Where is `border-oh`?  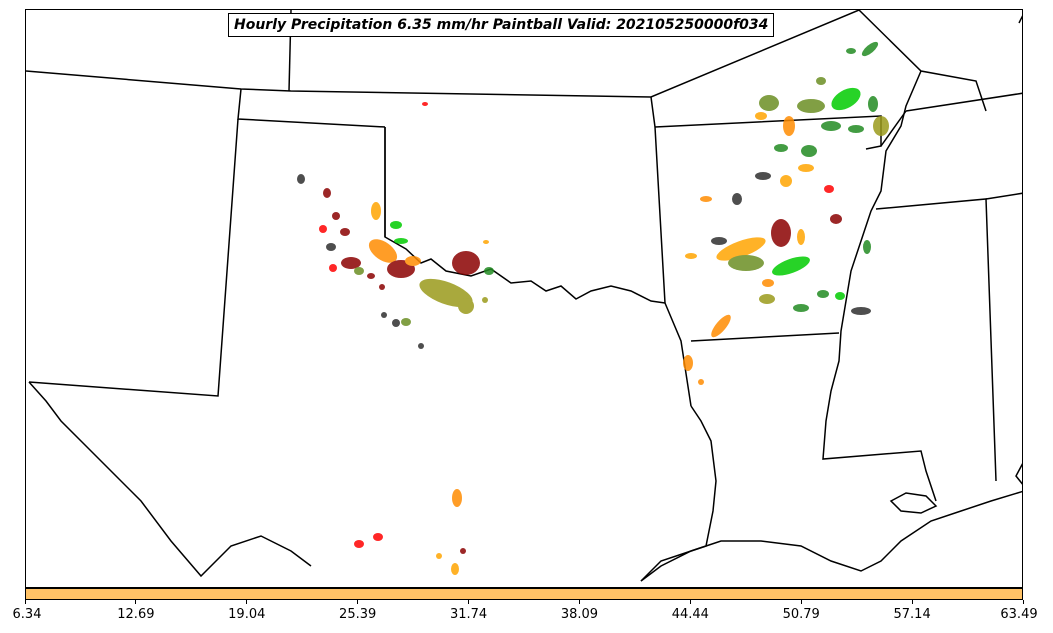
border-oh is located at coordinates (1020, 19).